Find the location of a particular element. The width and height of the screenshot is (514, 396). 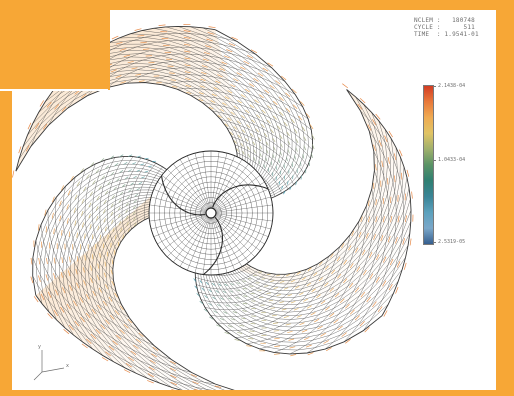

legend-top-label: 2.1438-04 is located at coordinates (452, 86).